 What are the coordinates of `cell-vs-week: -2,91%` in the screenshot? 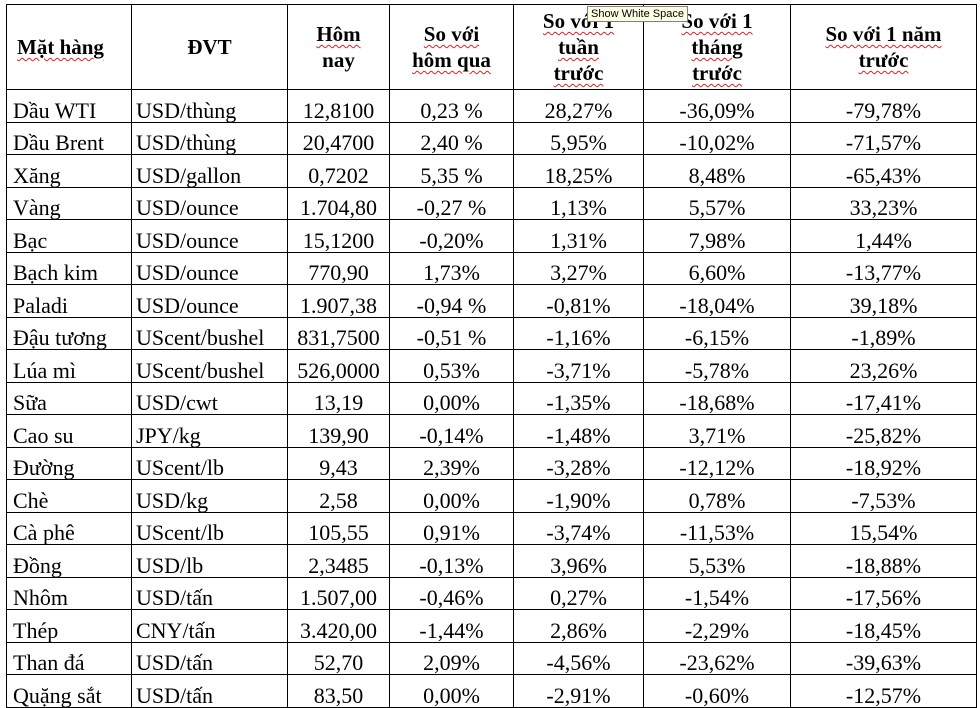 It's located at (578, 691).